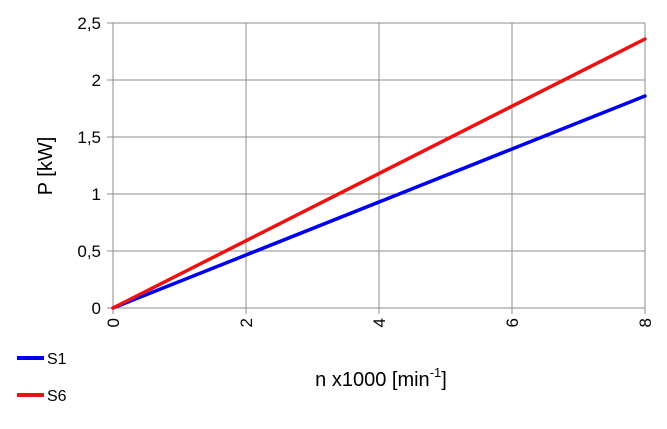 Image resolution: width=667 pixels, height=429 pixels. I want to click on legend-label-s6: S6, so click(57, 396).